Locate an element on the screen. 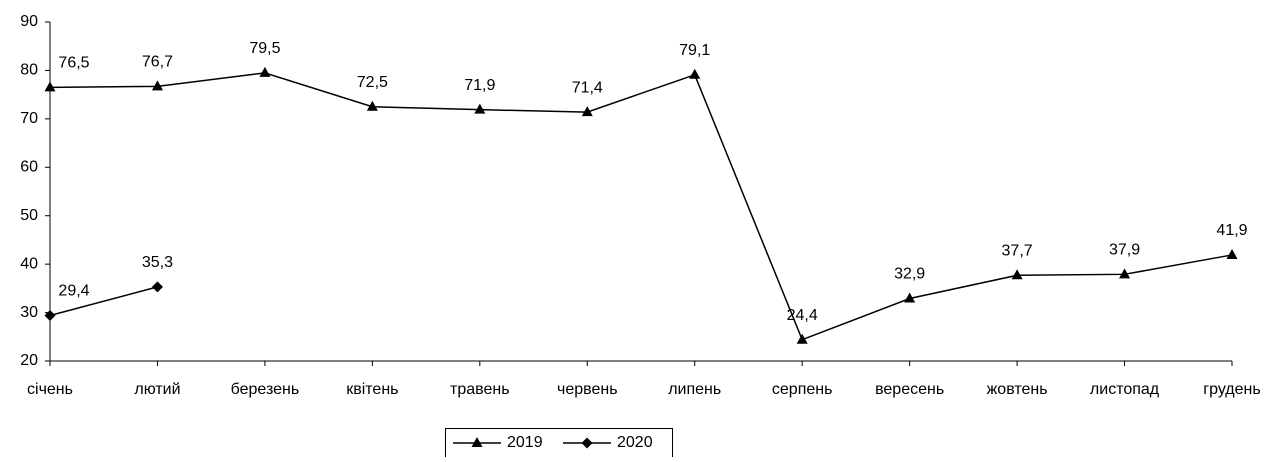  y-tick-label: 60 is located at coordinates (29, 167).